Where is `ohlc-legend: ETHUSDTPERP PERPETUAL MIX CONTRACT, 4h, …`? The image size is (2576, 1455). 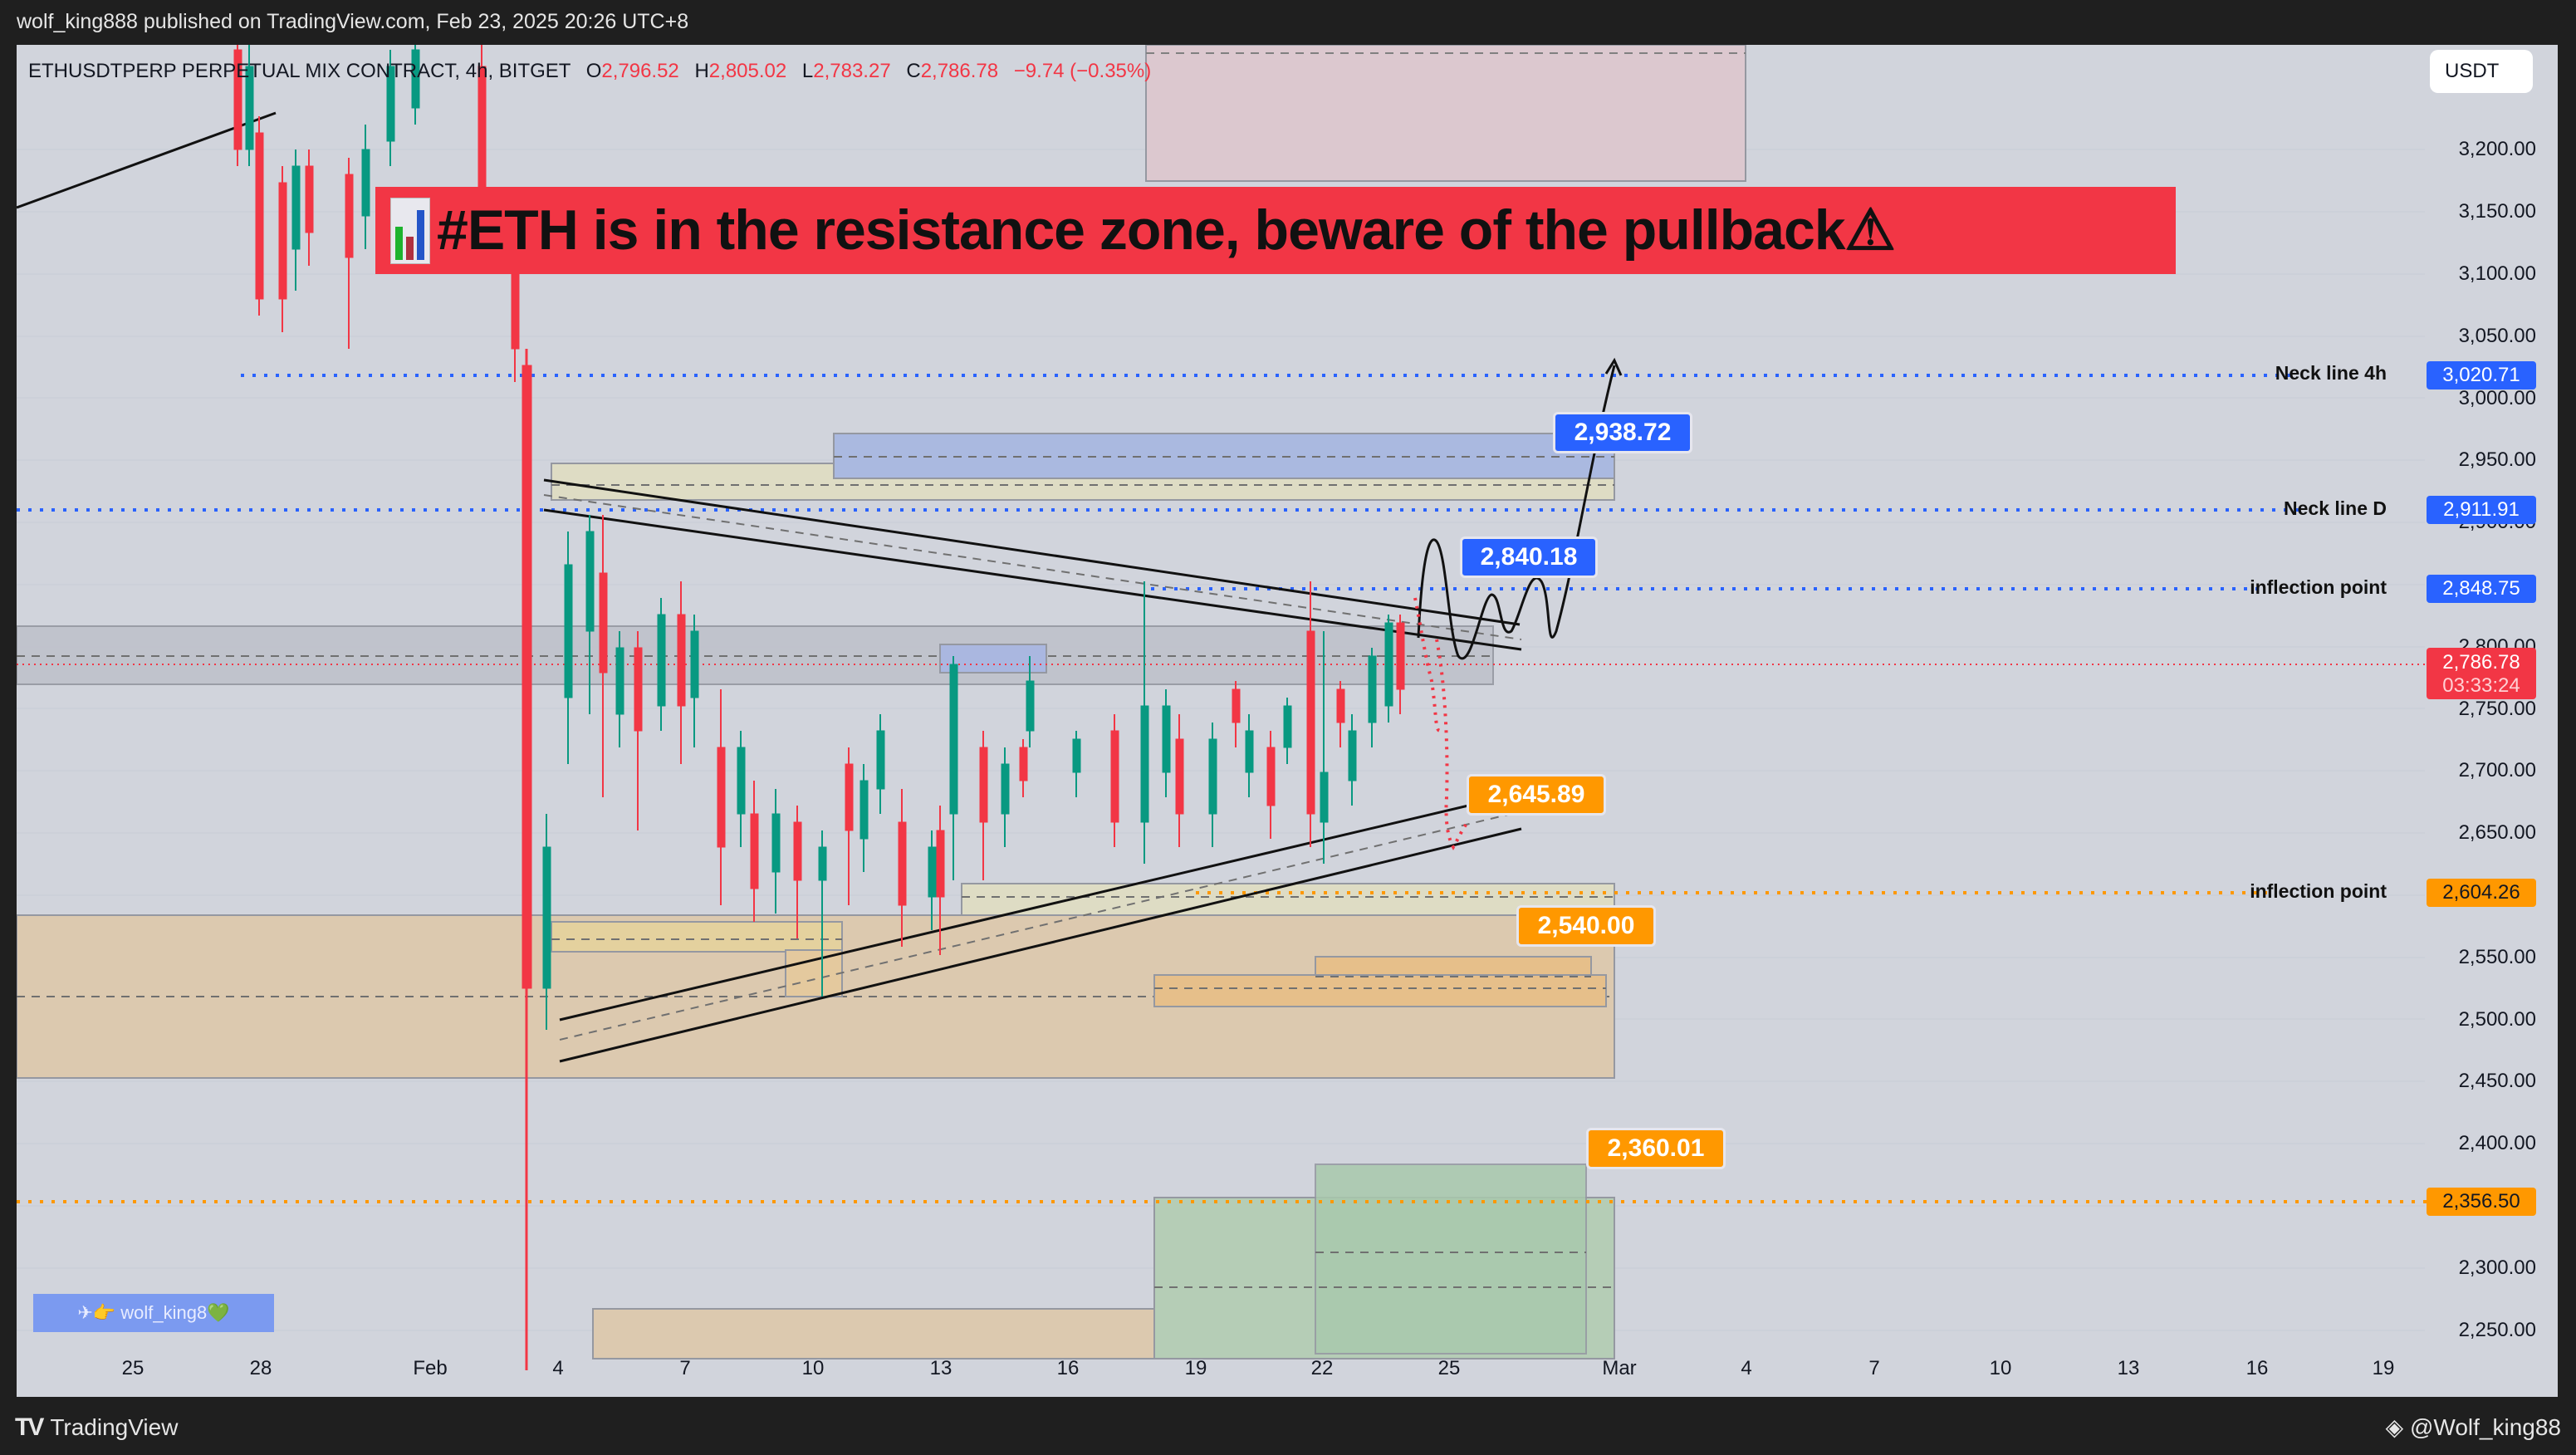 ohlc-legend: ETHUSDTPERP PERPETUAL MIX CONTRACT, 4h, … is located at coordinates (590, 71).